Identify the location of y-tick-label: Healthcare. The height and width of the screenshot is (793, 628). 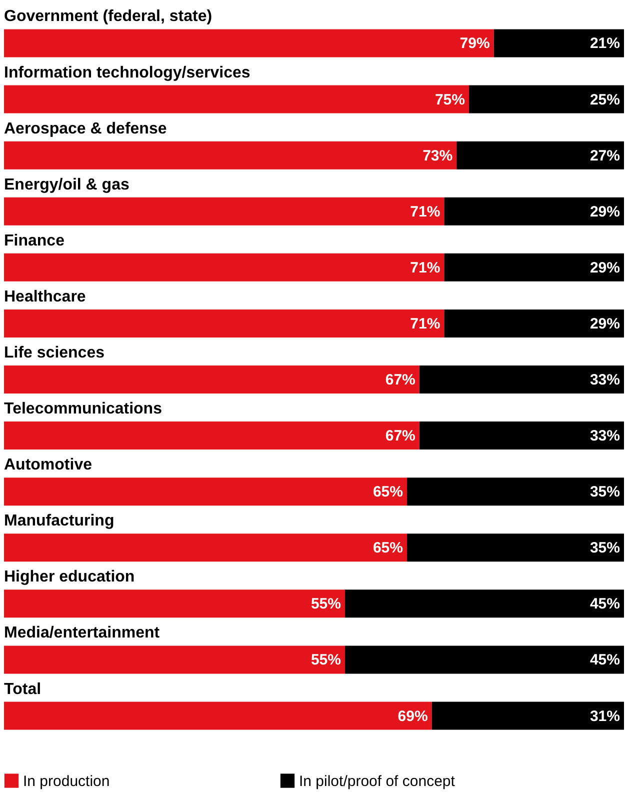
(45, 297).